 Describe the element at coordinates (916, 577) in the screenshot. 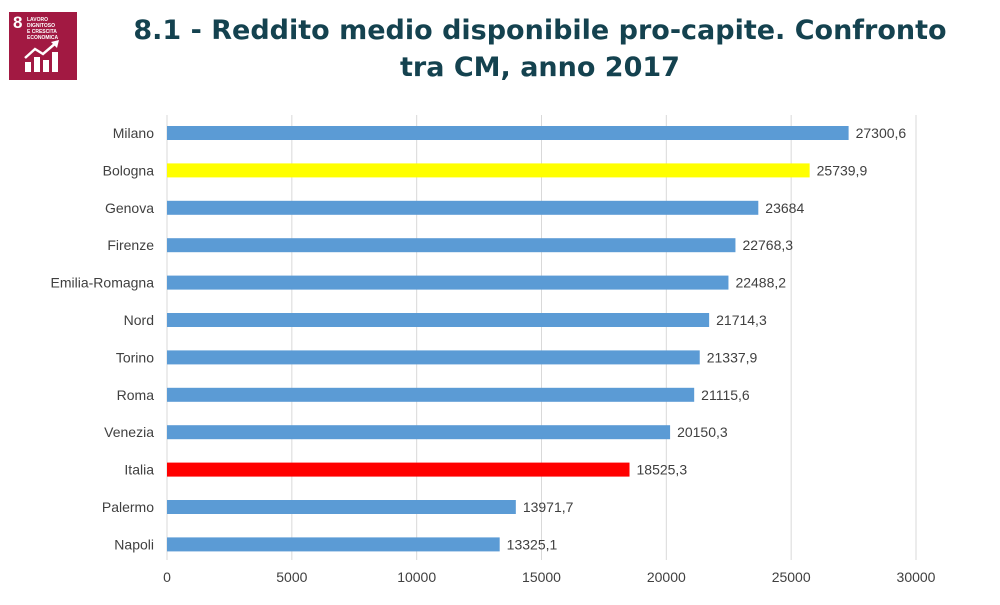

I see `x-tick-label: 30000` at that location.